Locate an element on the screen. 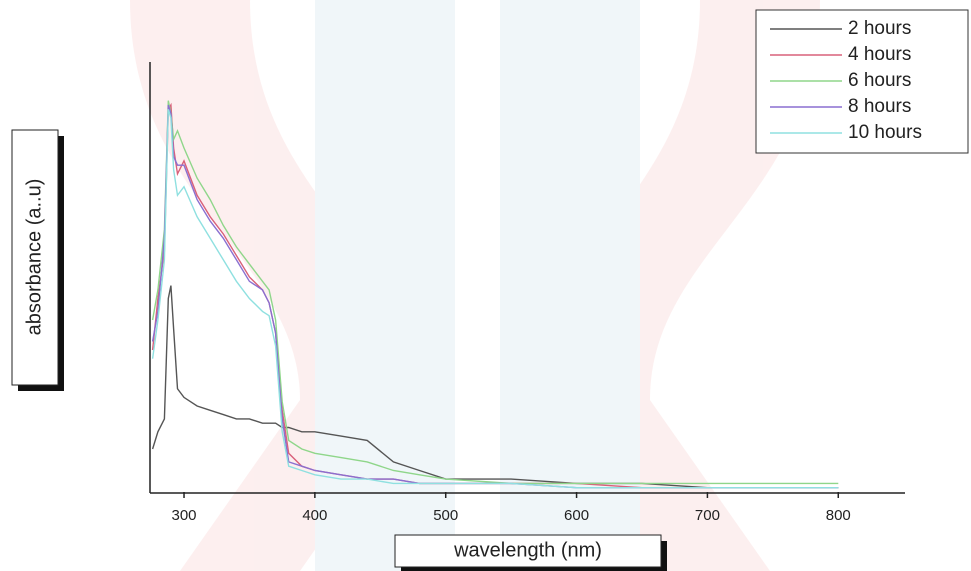  legend-label: 10 hours is located at coordinates (885, 132).